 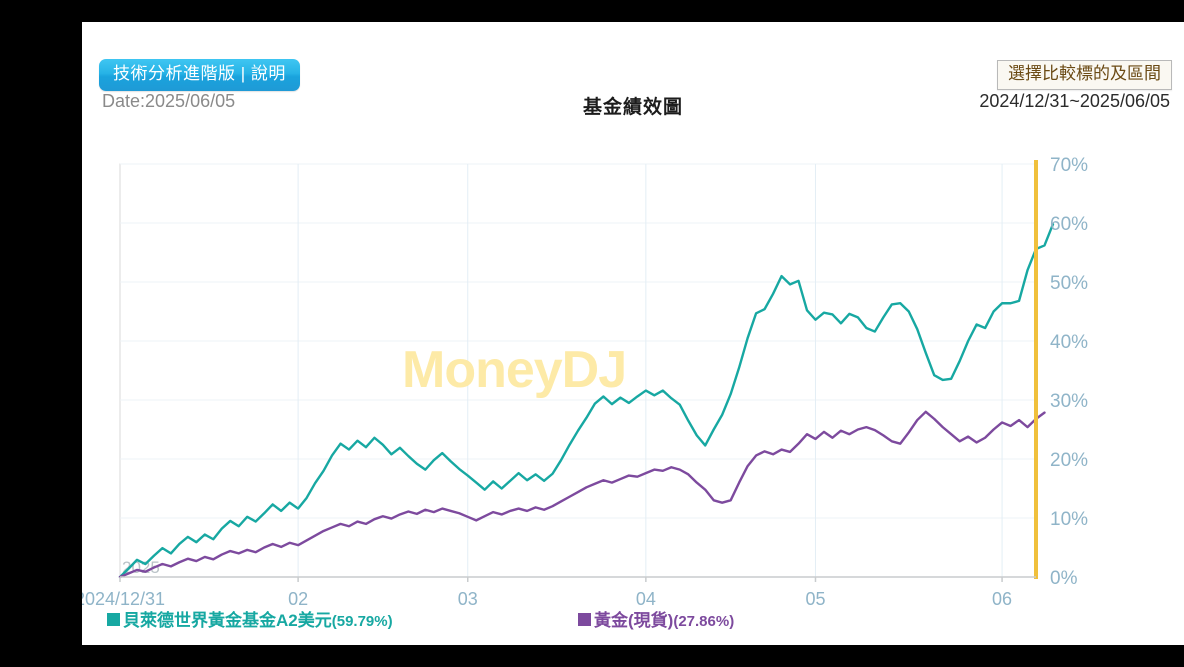 I want to click on y-tick-label: 20%, so click(x=1069, y=460).